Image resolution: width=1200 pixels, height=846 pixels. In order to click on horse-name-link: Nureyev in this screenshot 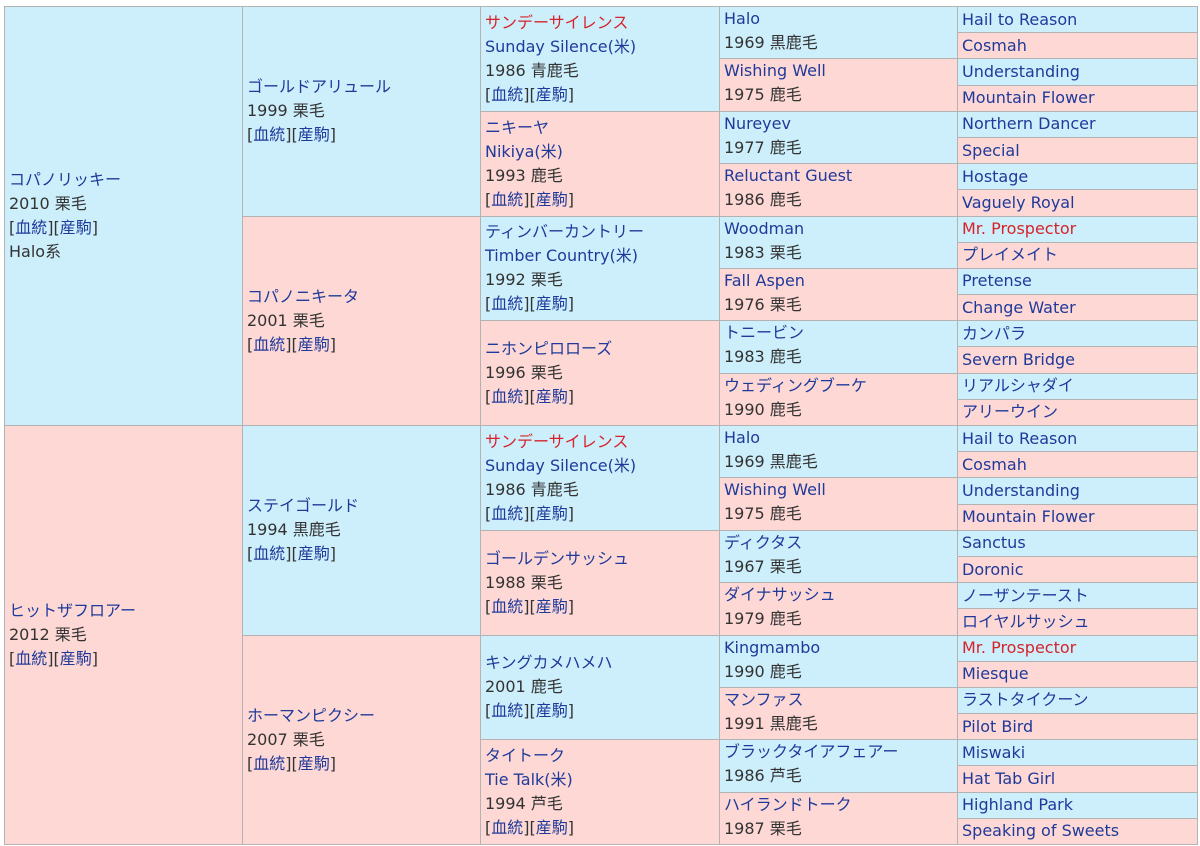, I will do `click(757, 123)`.